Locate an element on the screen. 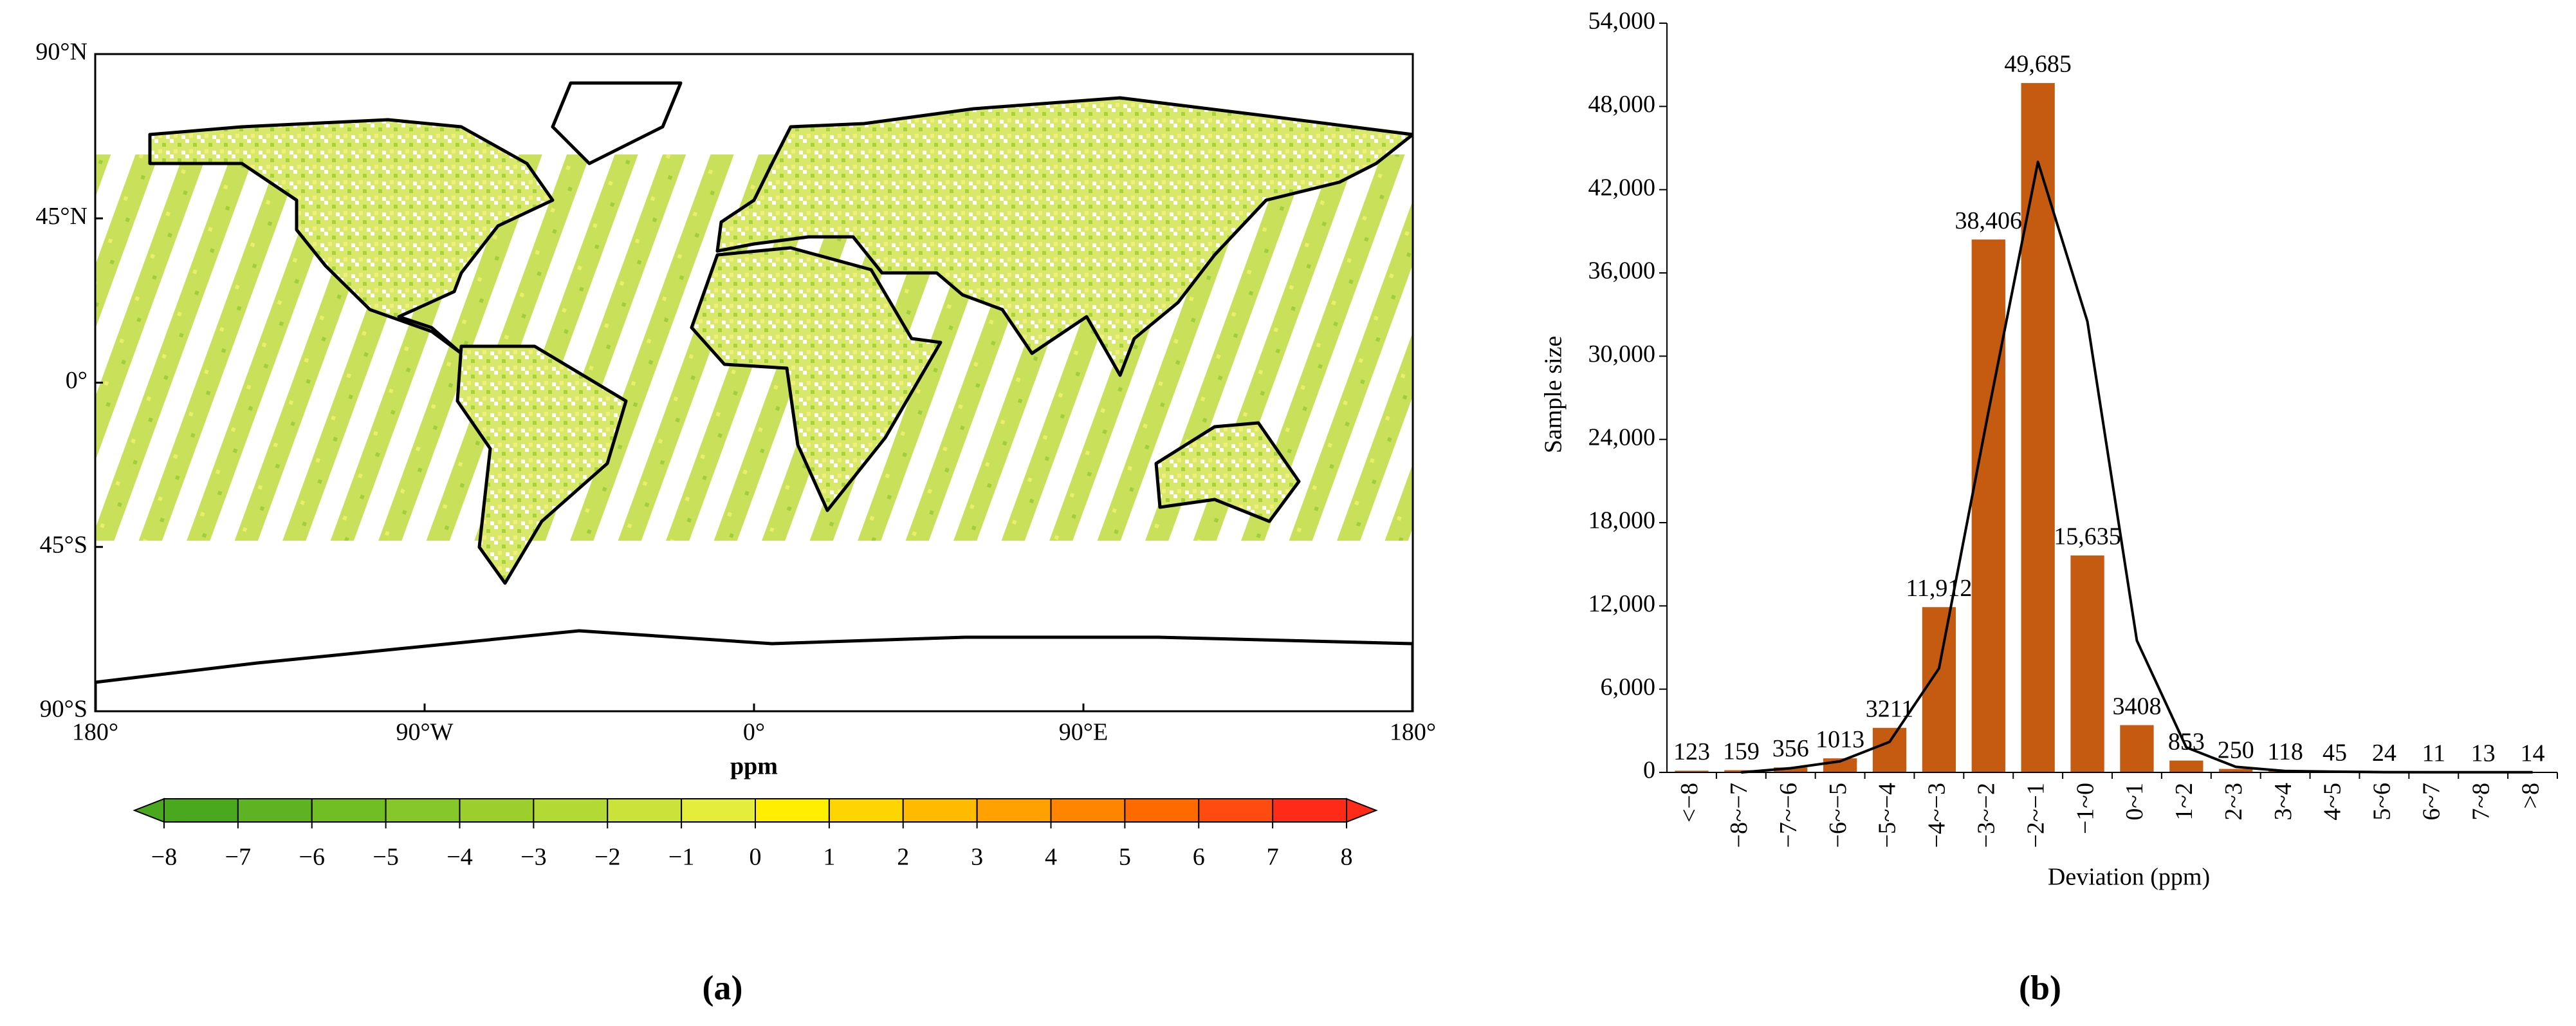 The image size is (2576, 1026). y-tick-label: 12,000 is located at coordinates (1622, 603).